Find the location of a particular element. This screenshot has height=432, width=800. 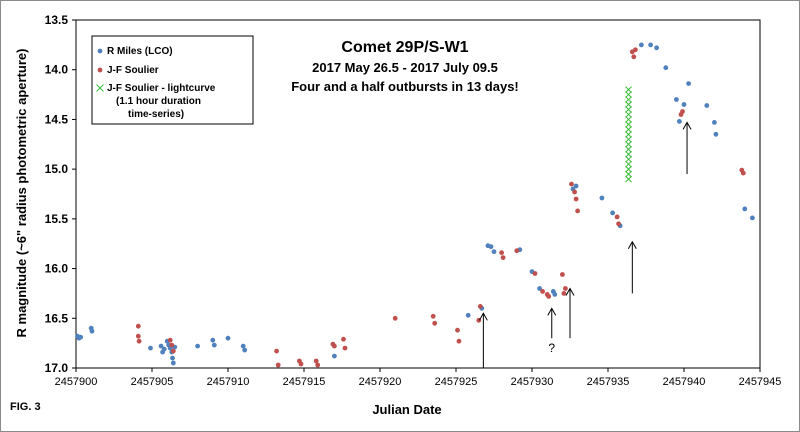

x-tick-label: 2457925 is located at coordinates (456, 382).